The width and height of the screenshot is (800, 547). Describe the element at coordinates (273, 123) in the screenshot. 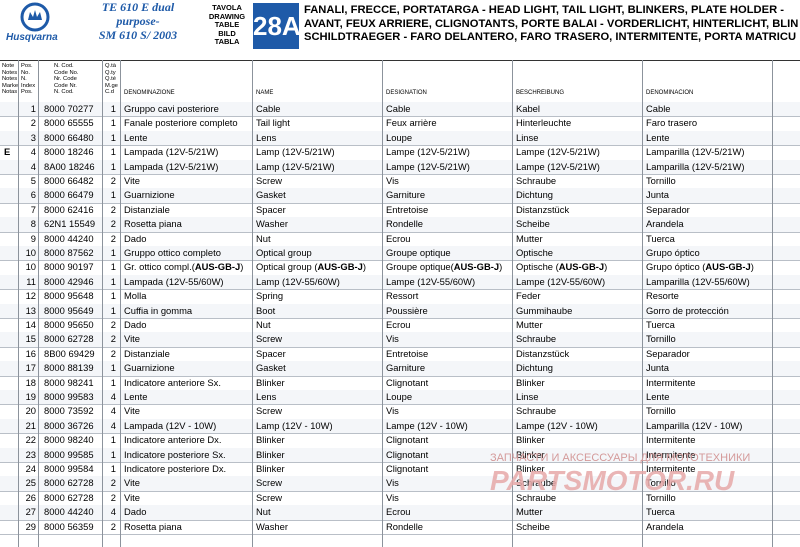

I see `english-cell: Tail light` at that location.